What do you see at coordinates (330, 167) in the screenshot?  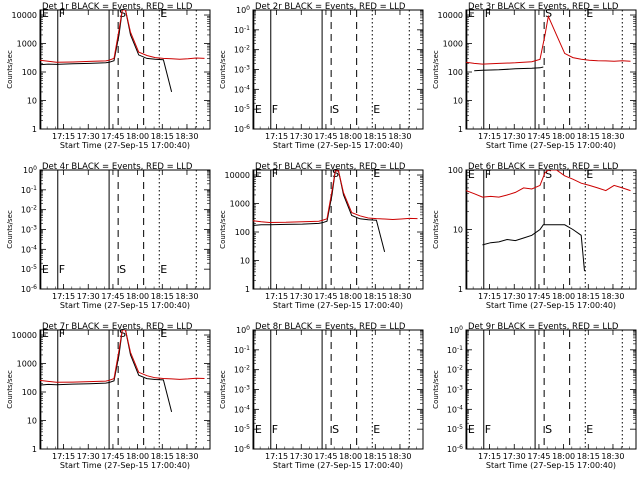 I see `panel-title: Det 5r BLACK = Events, RED = LLD` at bounding box center [330, 167].